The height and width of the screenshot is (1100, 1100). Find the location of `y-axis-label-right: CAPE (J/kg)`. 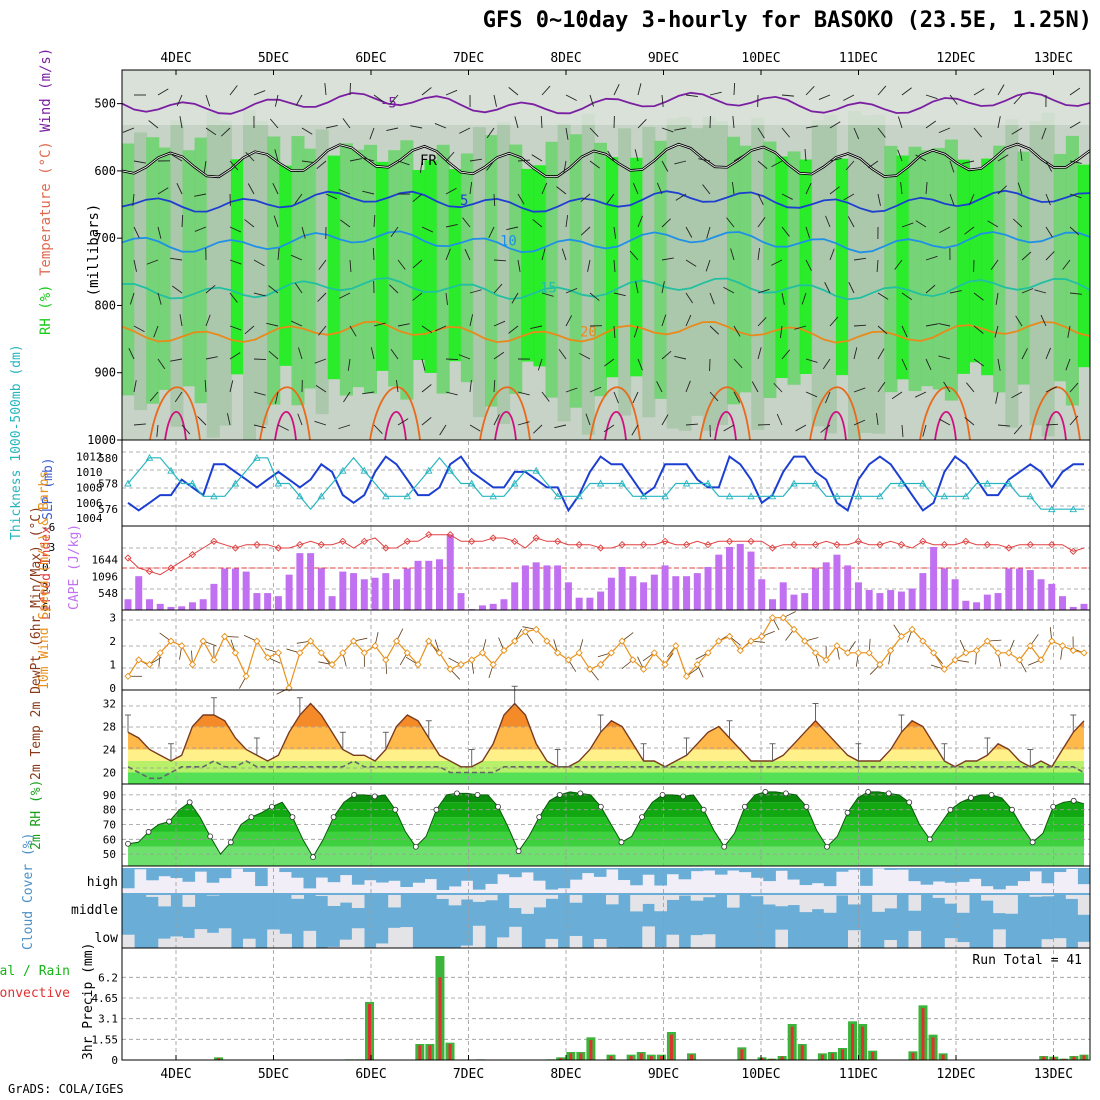

y-axis-label-right: CAPE (J/kg) is located at coordinates (74, 567).